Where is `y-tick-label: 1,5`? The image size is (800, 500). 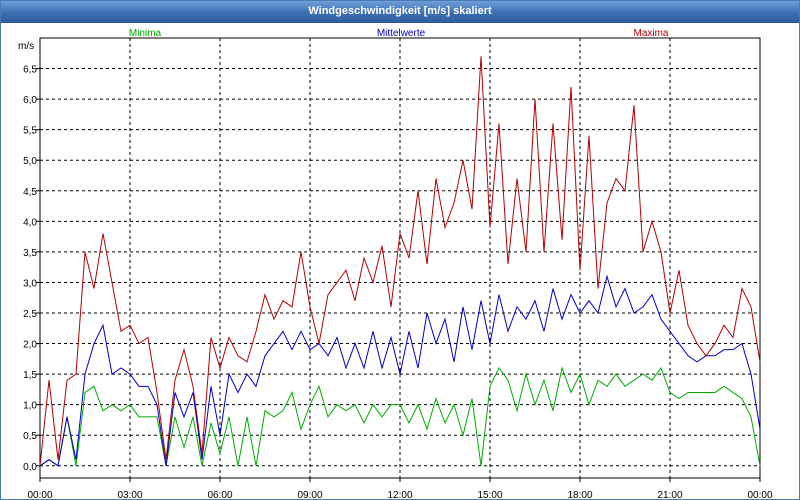
y-tick-label: 1,5 is located at coordinates (30, 375).